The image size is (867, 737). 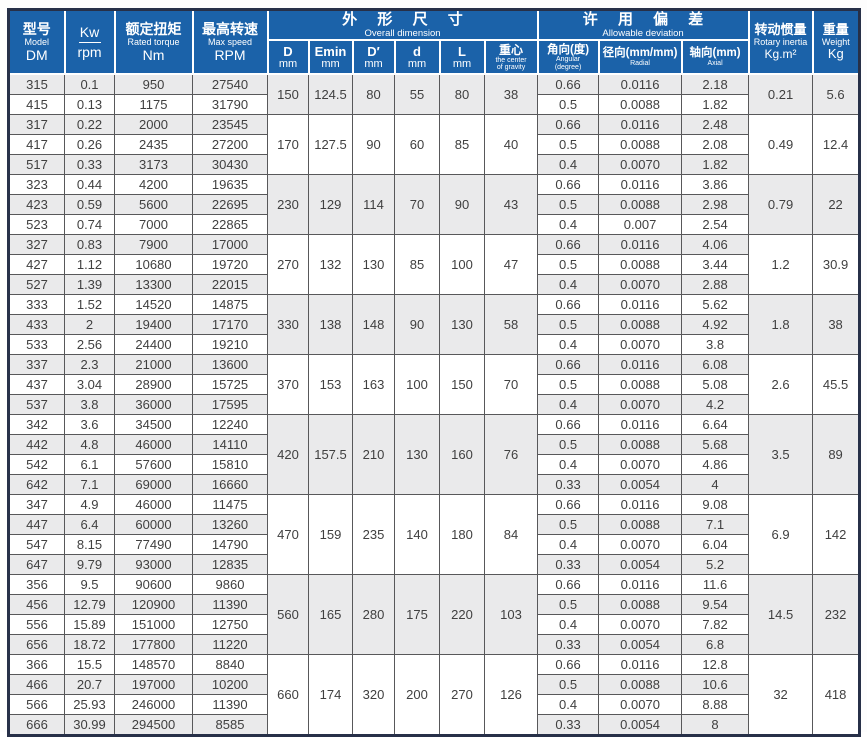 I want to click on header-angular-en2: (degree), so click(x=568, y=67).